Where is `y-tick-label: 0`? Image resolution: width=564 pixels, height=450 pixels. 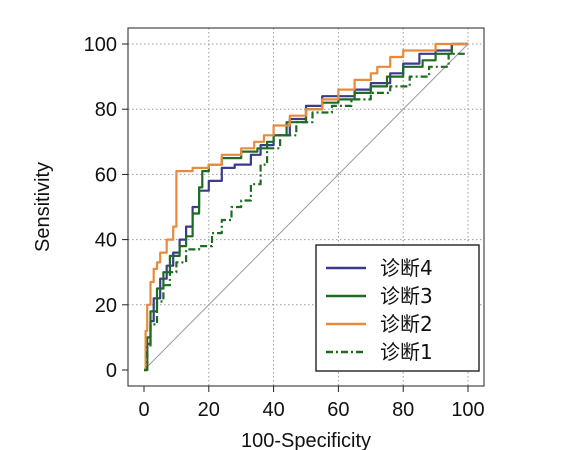
y-tick-label: 0 is located at coordinates (111, 371).